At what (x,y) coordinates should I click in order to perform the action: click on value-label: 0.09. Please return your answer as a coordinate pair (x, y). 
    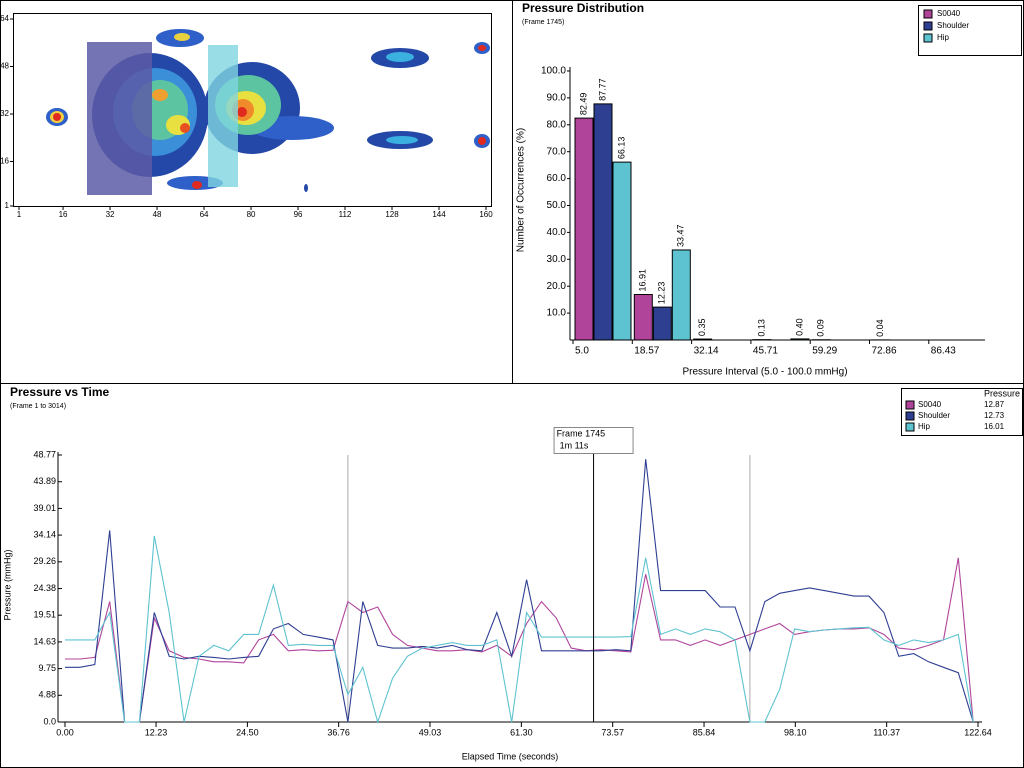
    Looking at the image, I should click on (821, 328).